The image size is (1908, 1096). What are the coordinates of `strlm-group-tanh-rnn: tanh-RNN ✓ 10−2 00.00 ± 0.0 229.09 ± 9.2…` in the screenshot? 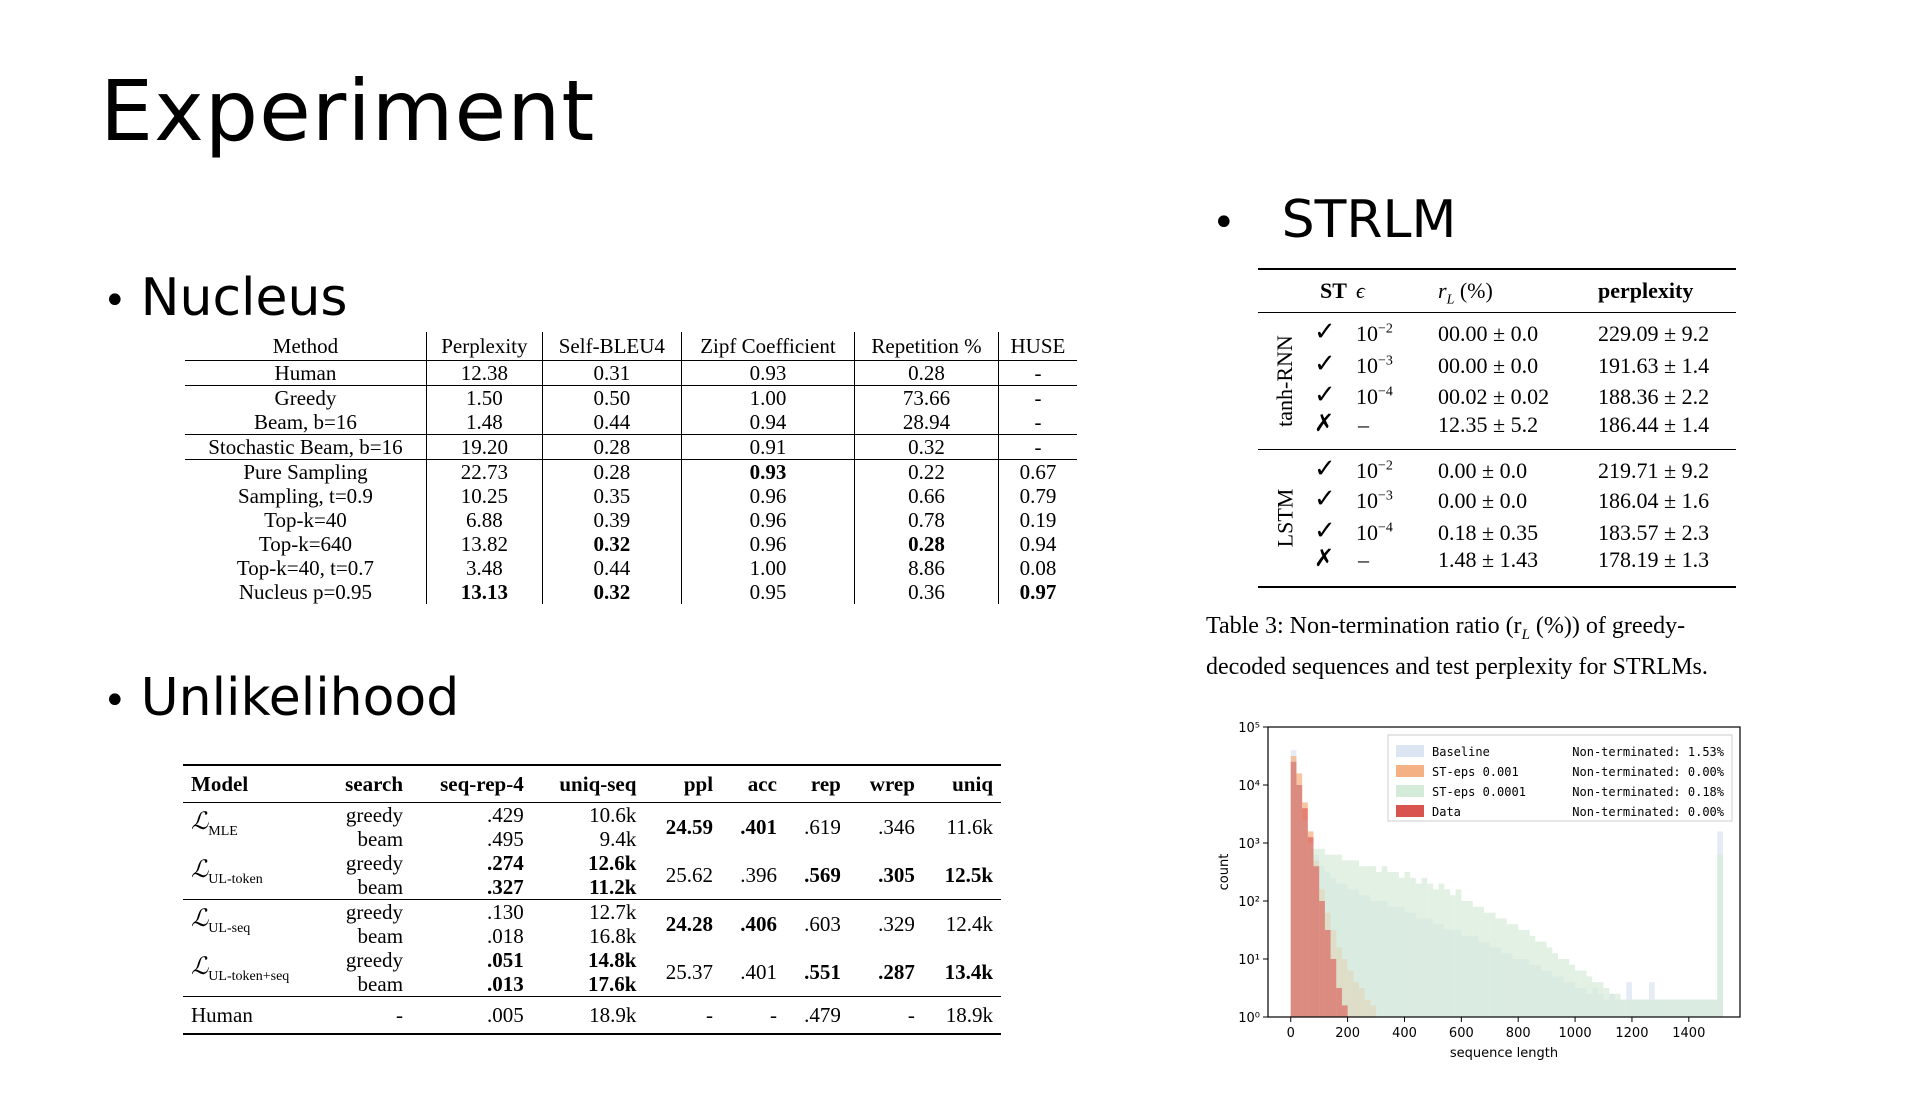 It's located at (1497, 381).